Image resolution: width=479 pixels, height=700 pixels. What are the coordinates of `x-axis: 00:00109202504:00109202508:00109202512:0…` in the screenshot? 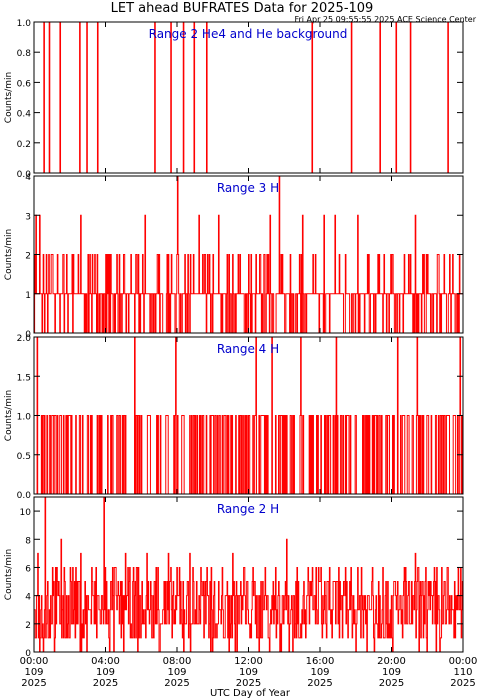 It's located at (249, 672).